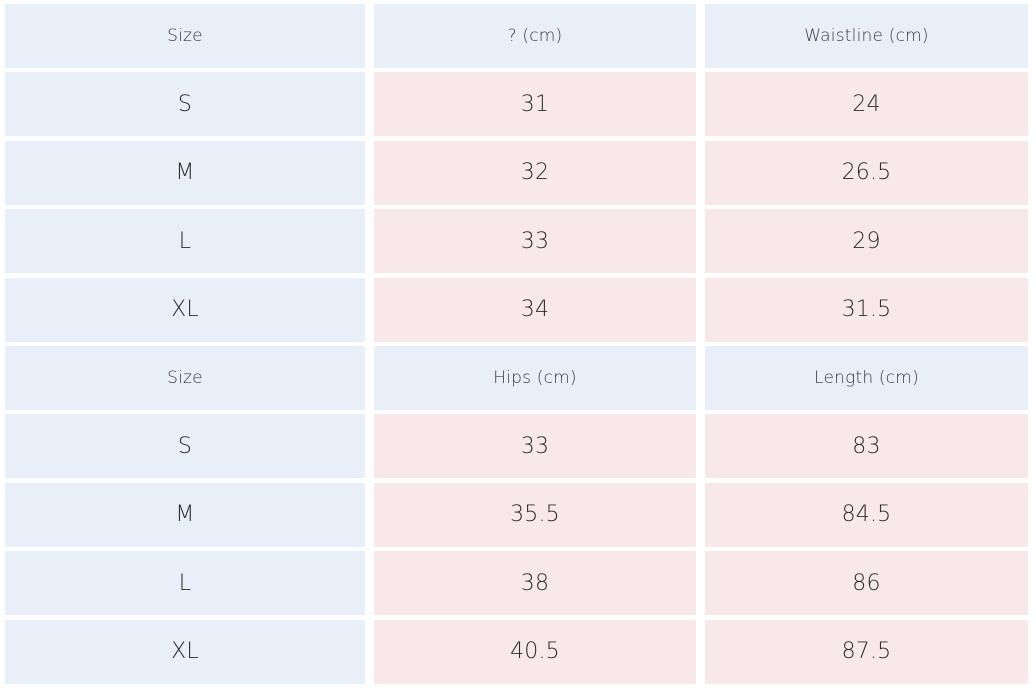 The width and height of the screenshot is (1036, 696). What do you see at coordinates (866, 514) in the screenshot?
I see `value-cell: 84.5` at bounding box center [866, 514].